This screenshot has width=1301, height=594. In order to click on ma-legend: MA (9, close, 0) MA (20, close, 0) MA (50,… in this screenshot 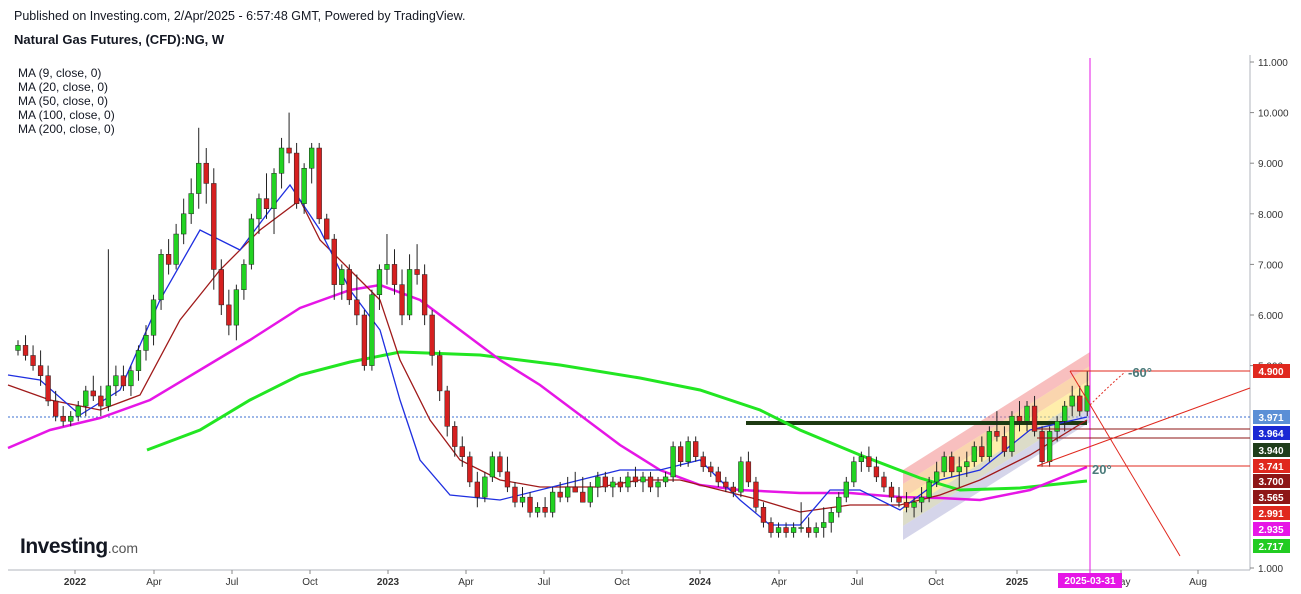, I will do `click(66, 101)`.